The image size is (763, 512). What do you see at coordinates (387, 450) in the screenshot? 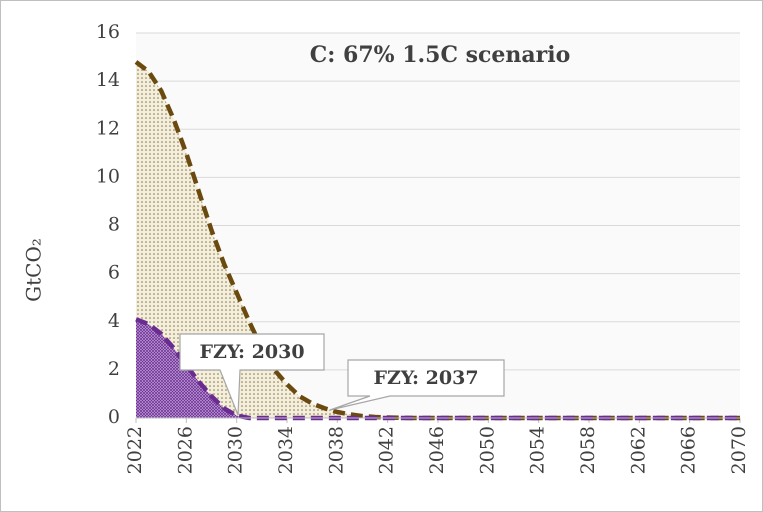
I see `x-tick-label: 2042` at bounding box center [387, 450].